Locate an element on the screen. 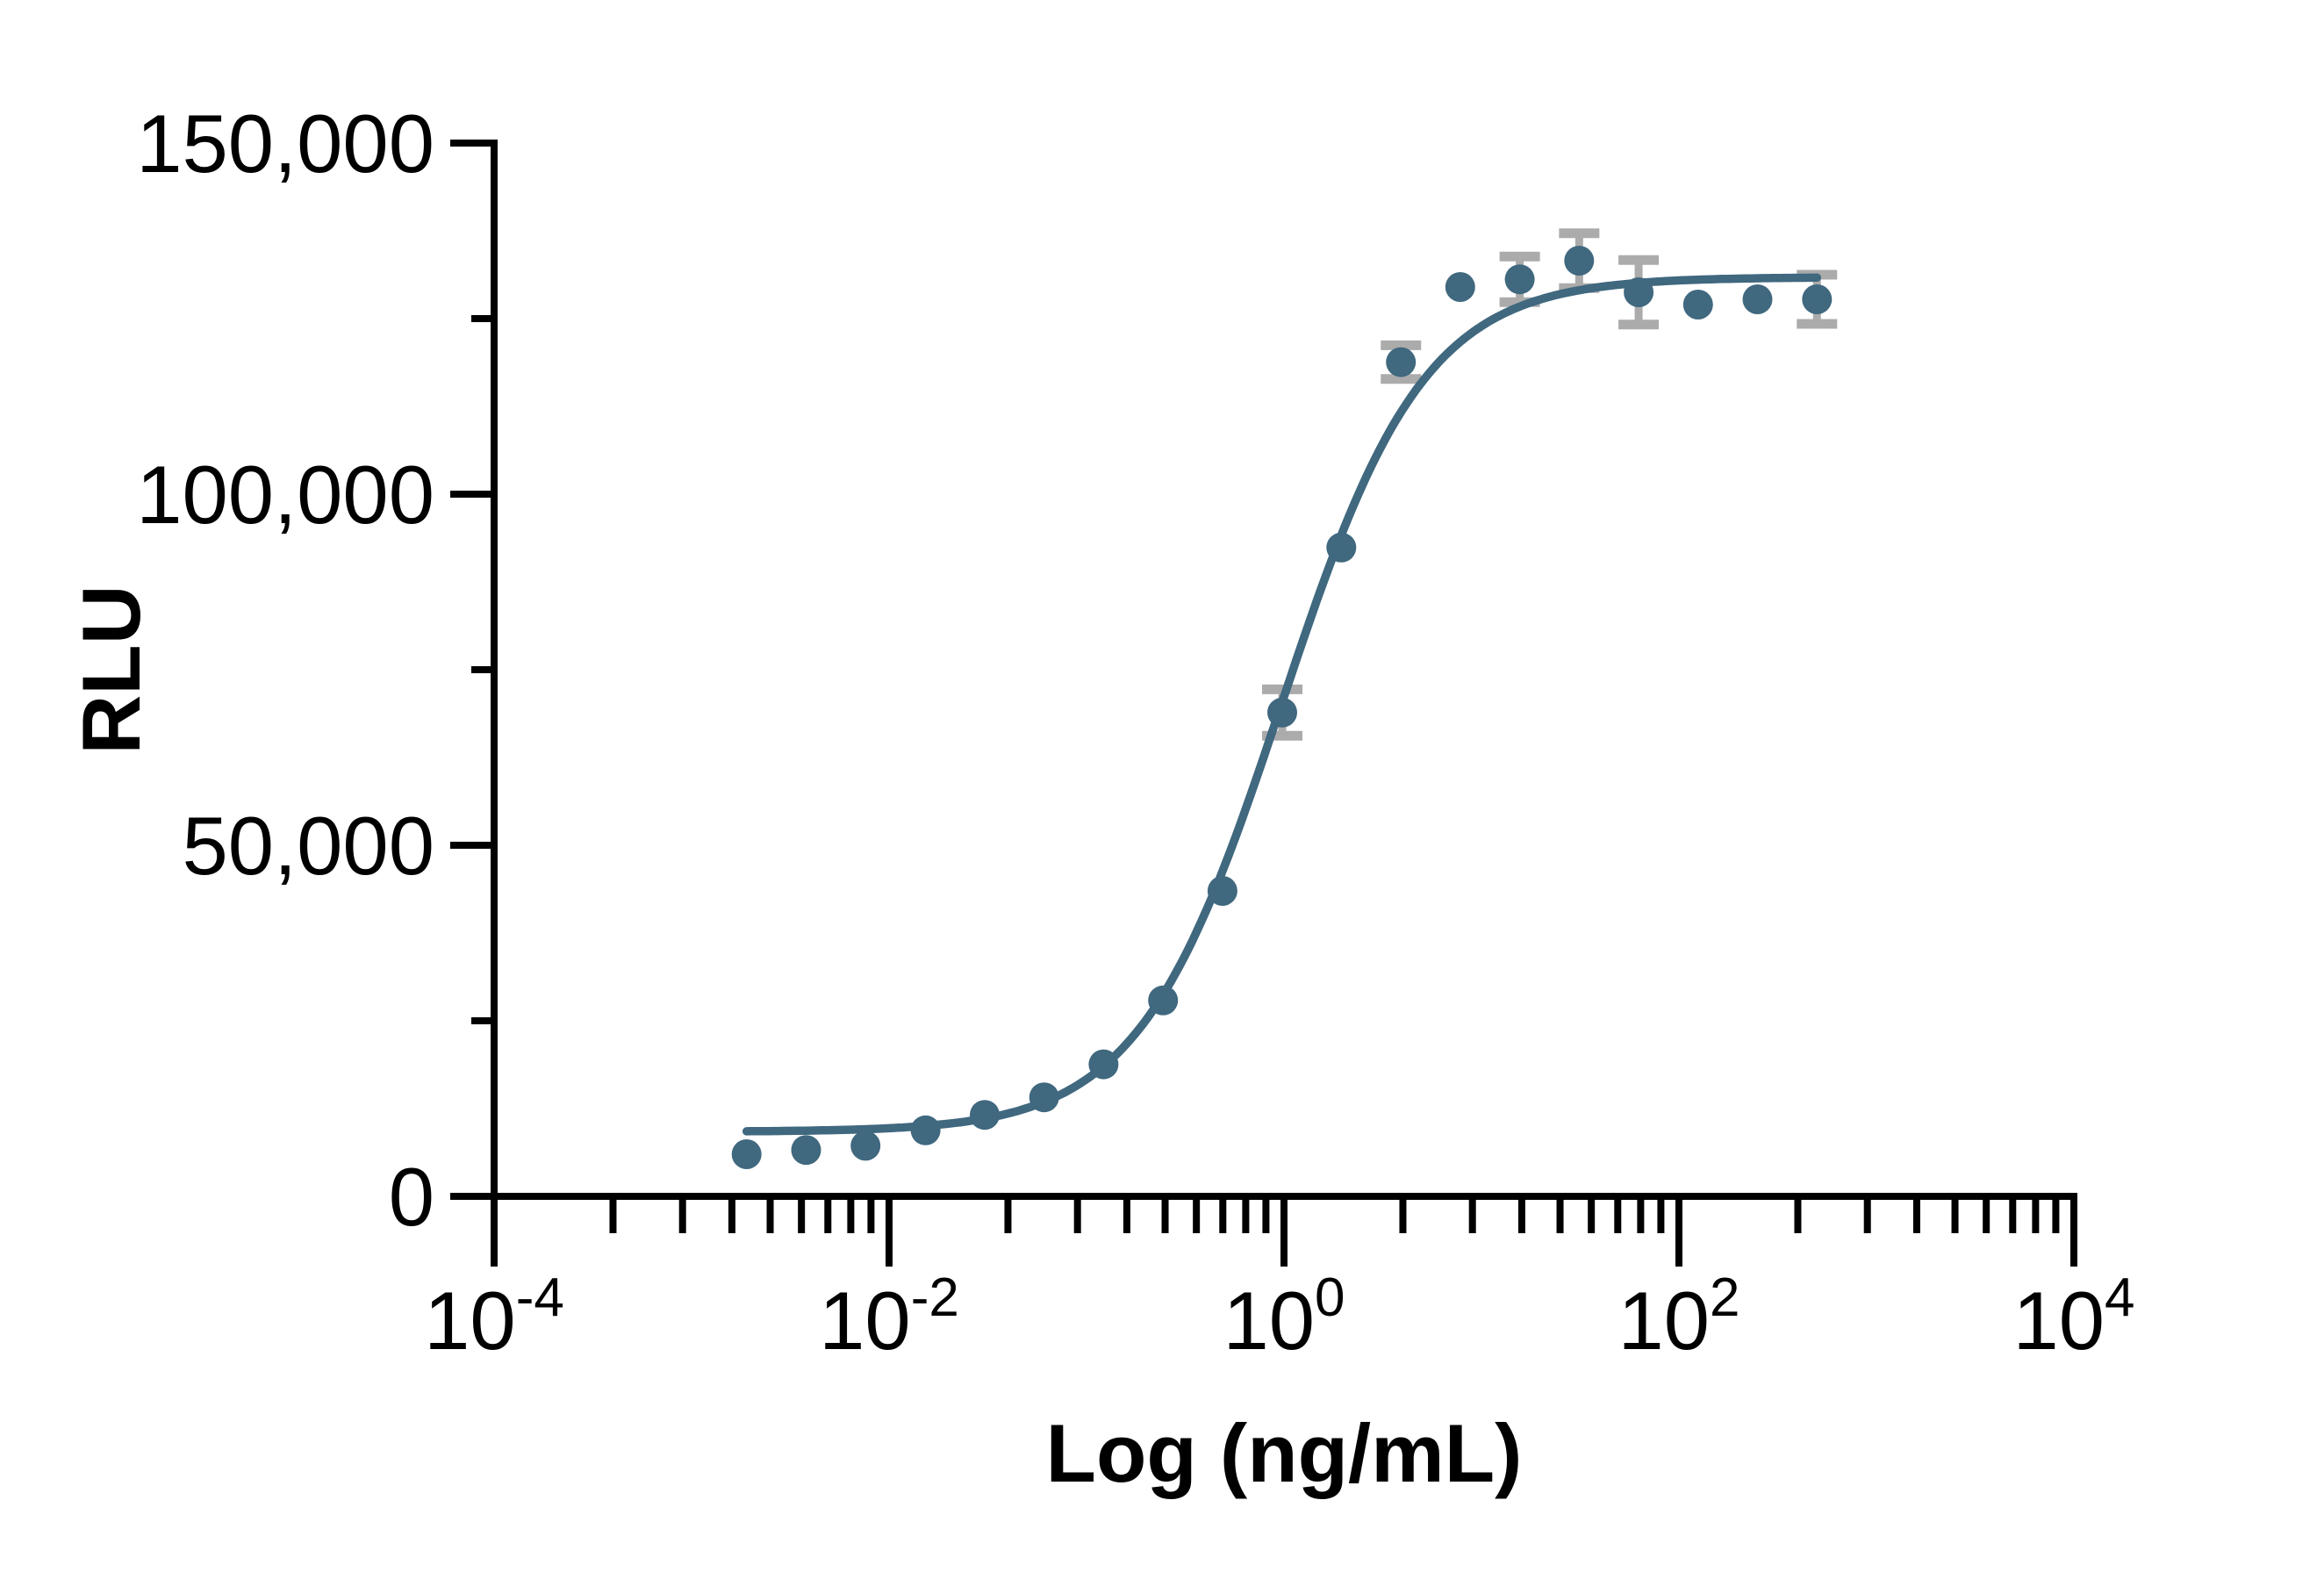  y-tick-label: 100,000 is located at coordinates (285, 495).